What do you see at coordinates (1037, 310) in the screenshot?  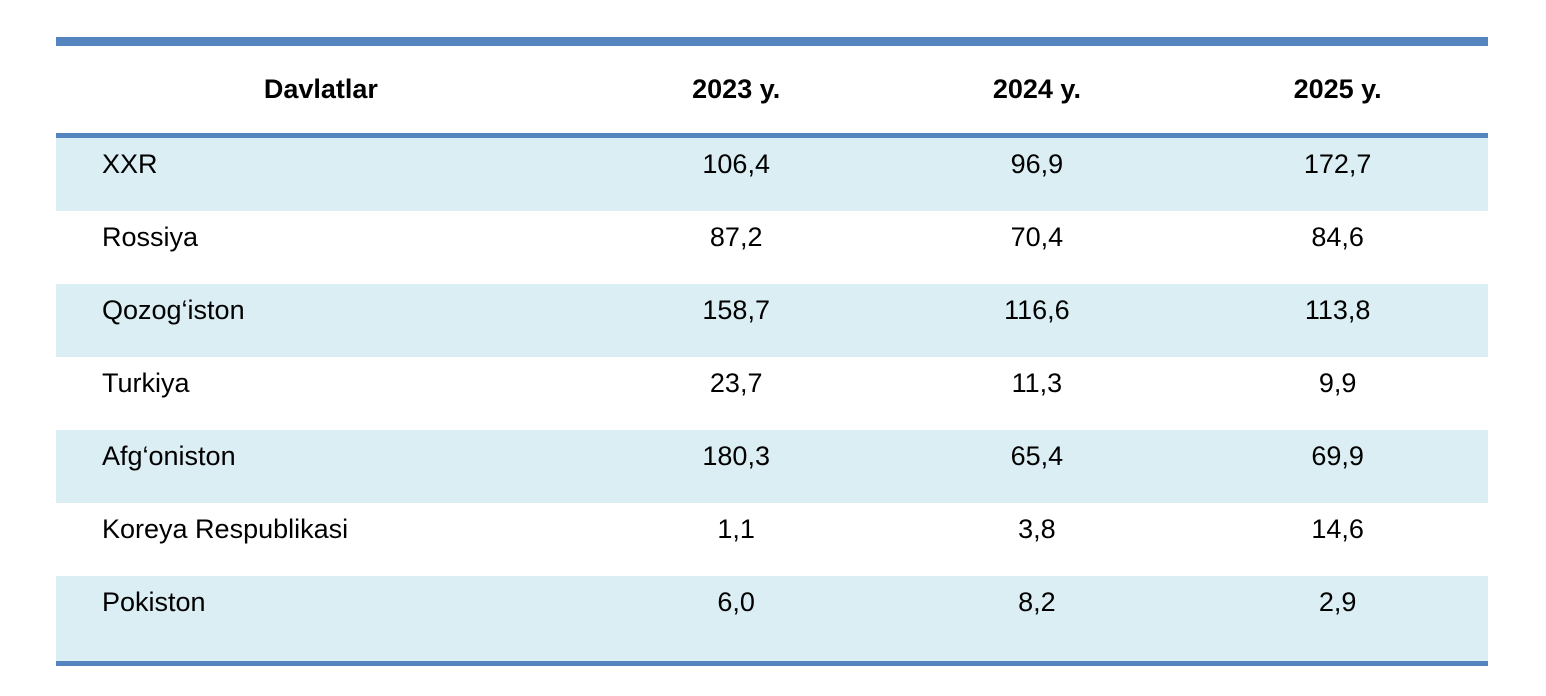 I see `value-cell-2024: 116,6` at bounding box center [1037, 310].